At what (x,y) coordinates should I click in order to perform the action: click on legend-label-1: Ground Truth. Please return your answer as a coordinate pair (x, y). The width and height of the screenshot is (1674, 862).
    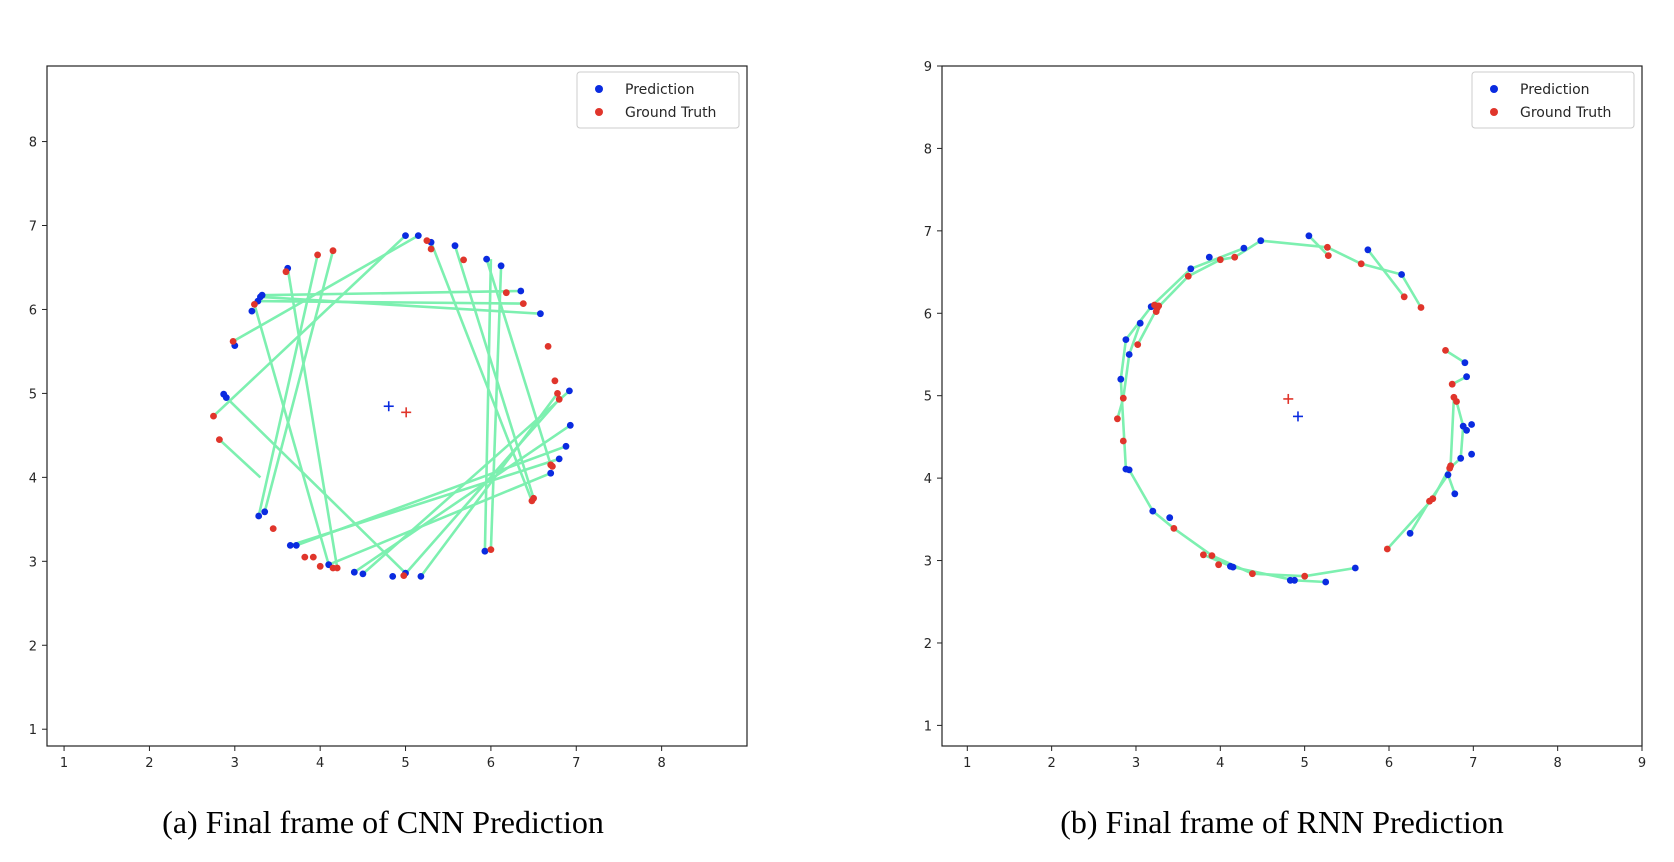
    Looking at the image, I should click on (670, 113).